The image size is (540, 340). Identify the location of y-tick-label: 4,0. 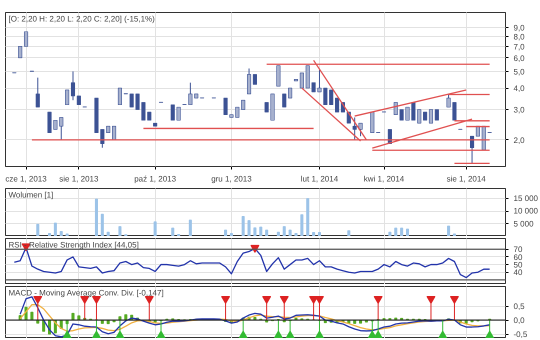
(520, 89).